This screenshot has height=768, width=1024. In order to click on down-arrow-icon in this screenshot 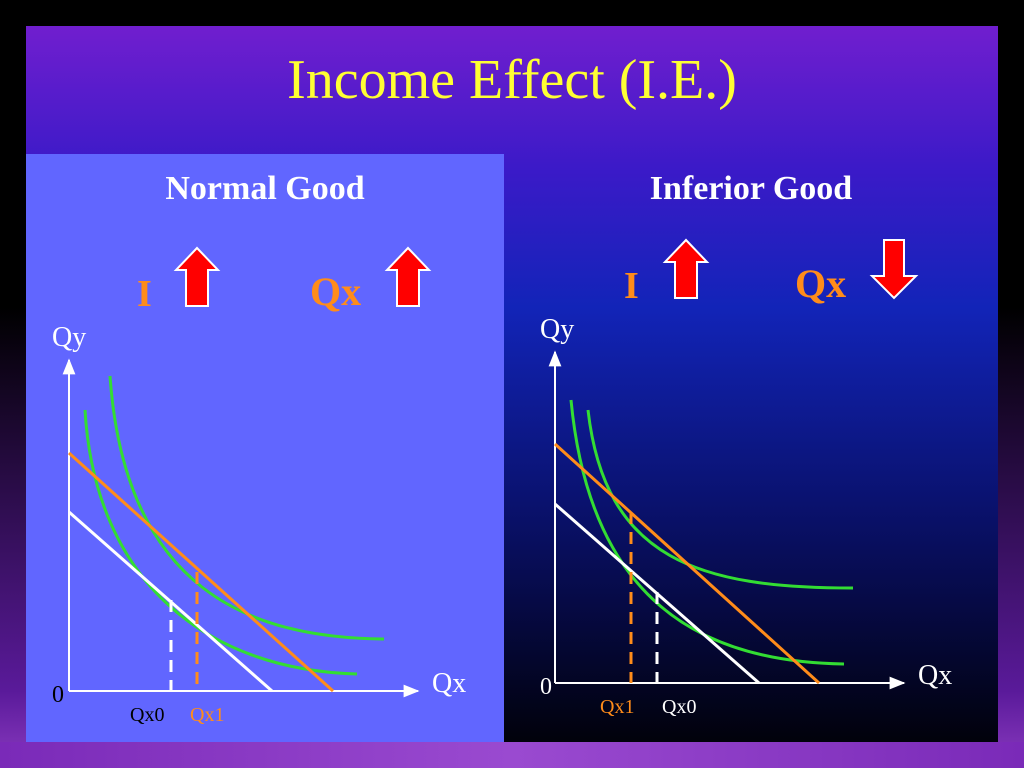, I will do `click(894, 269)`.